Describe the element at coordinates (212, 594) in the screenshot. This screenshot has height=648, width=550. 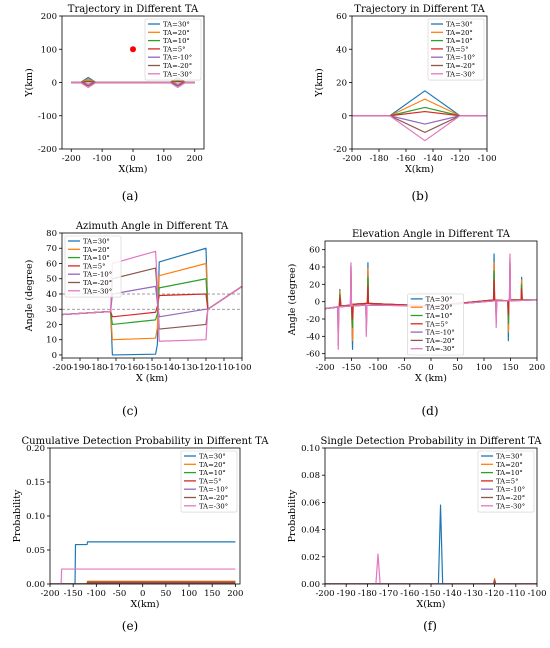
I see `x-tick-label: 150` at that location.